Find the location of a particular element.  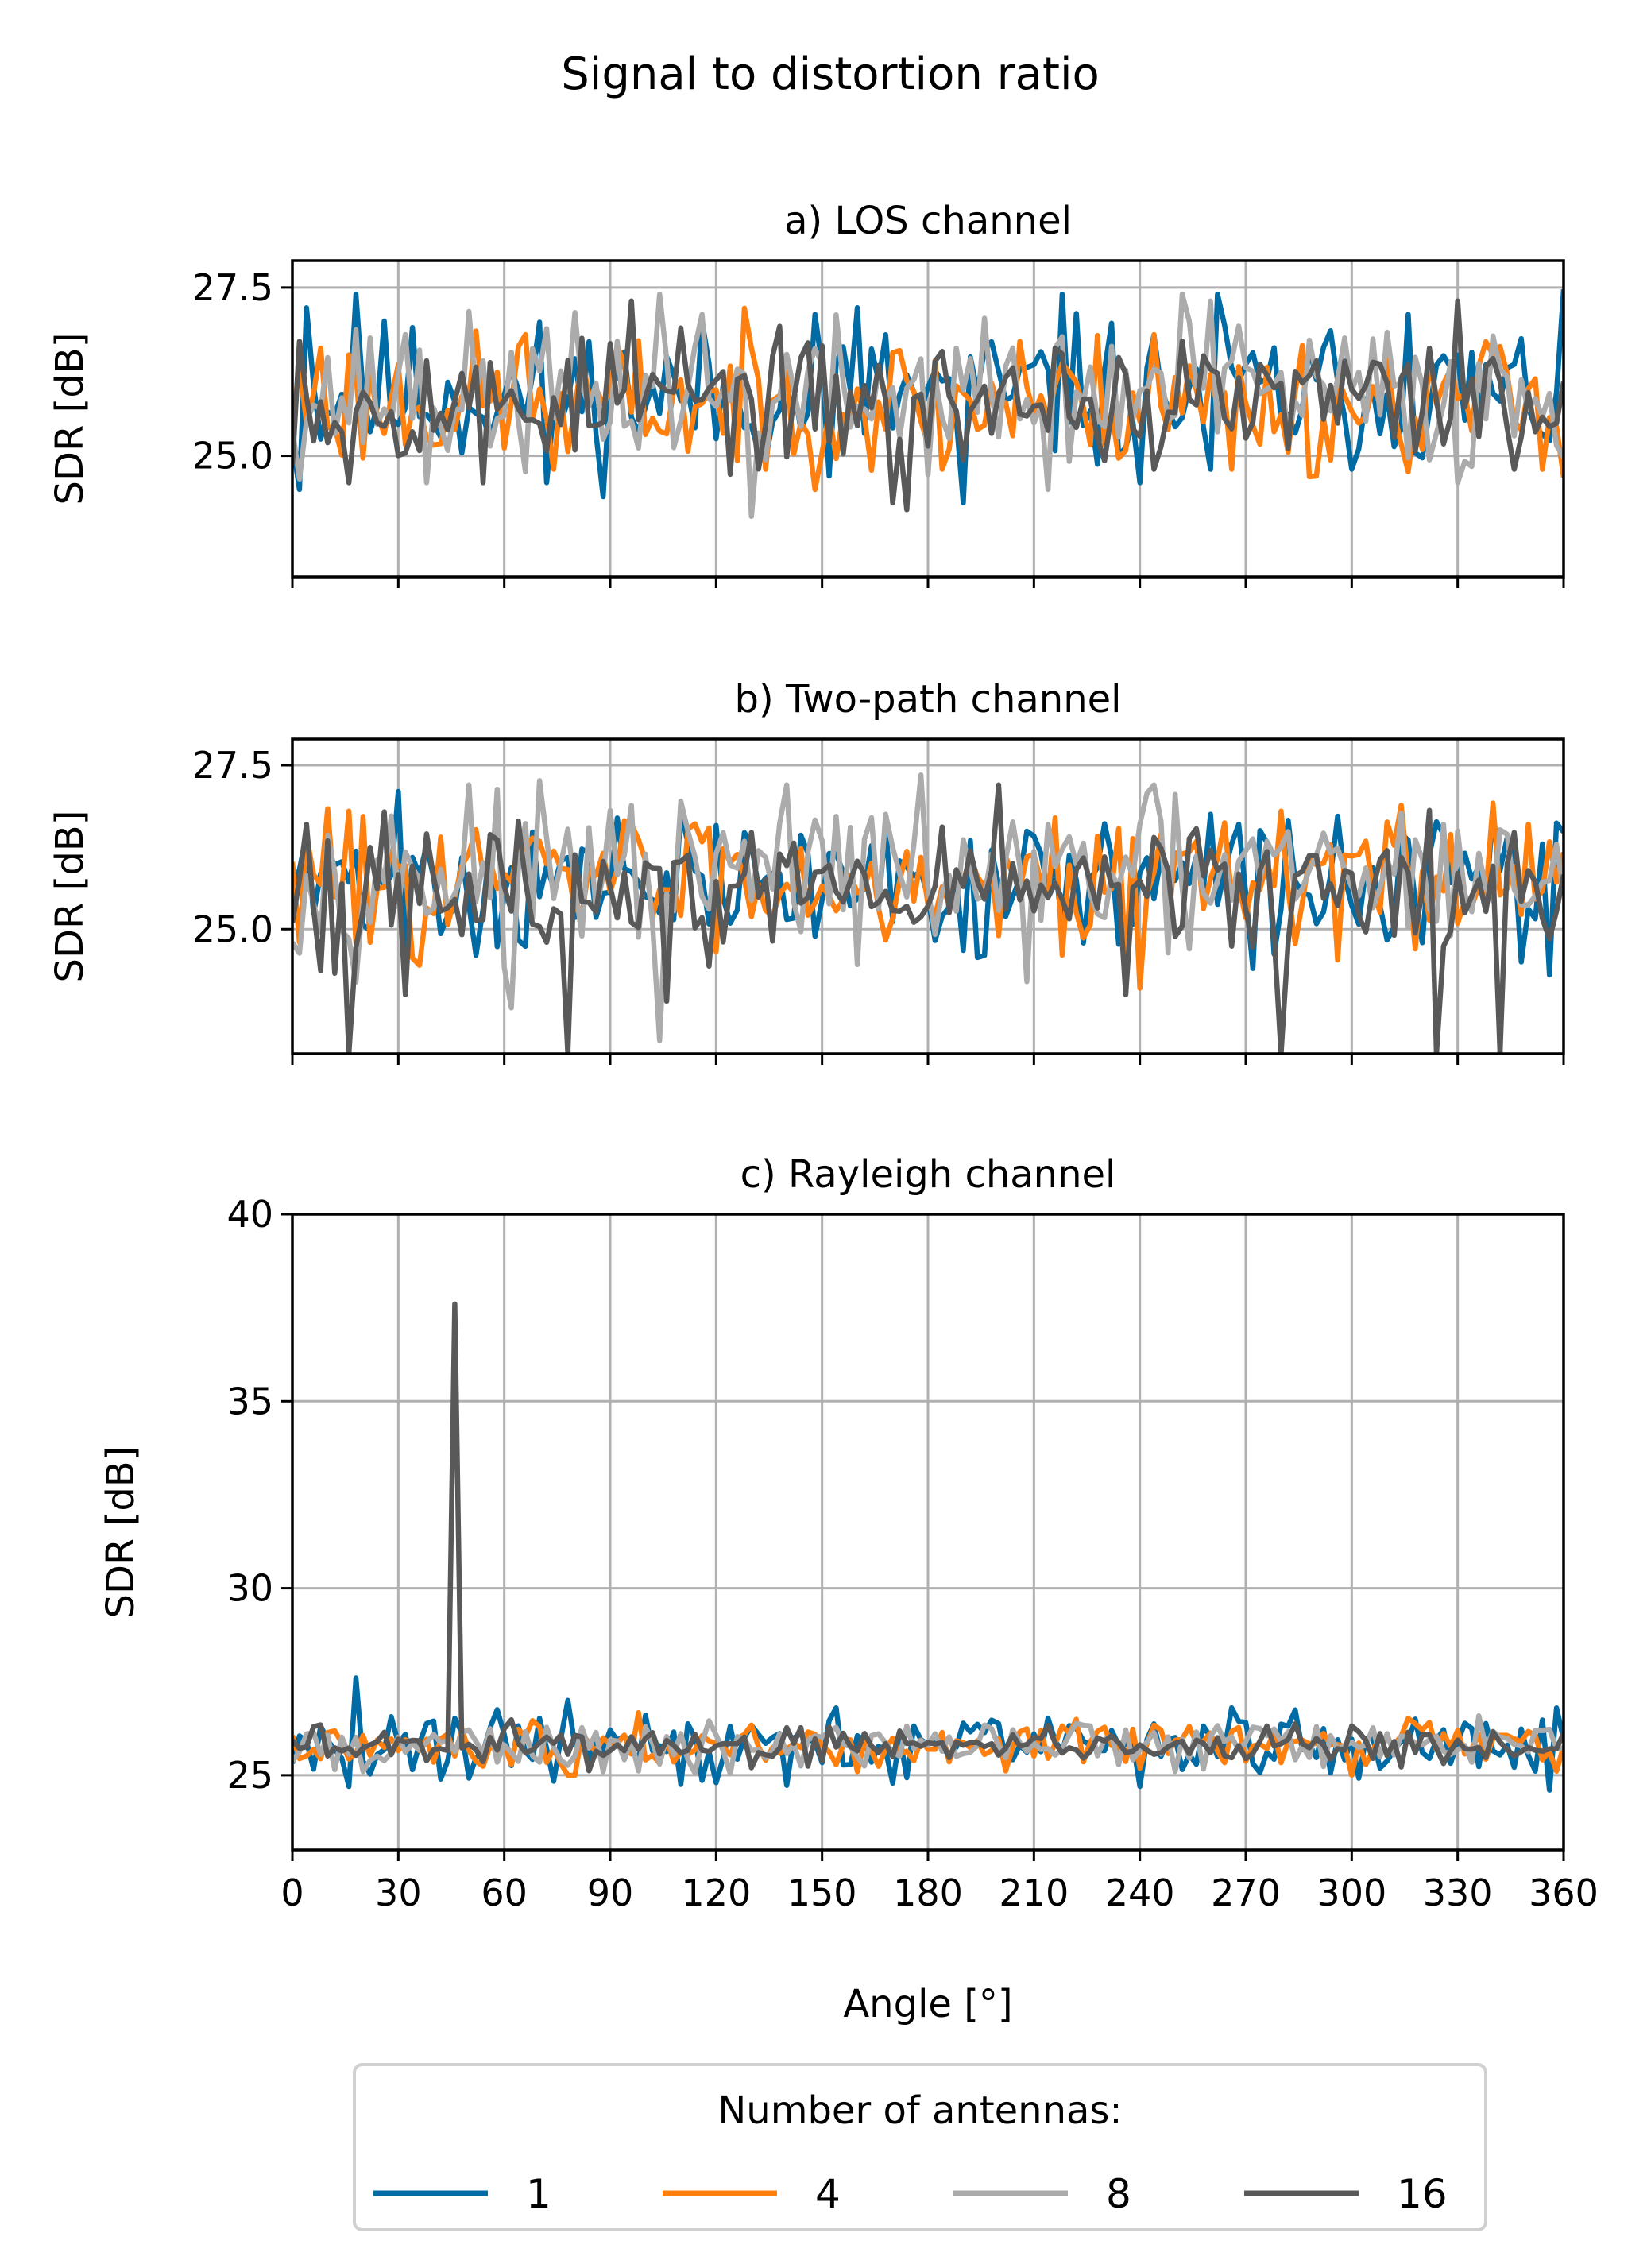

y-tick-label: 30 is located at coordinates (249, 1588).